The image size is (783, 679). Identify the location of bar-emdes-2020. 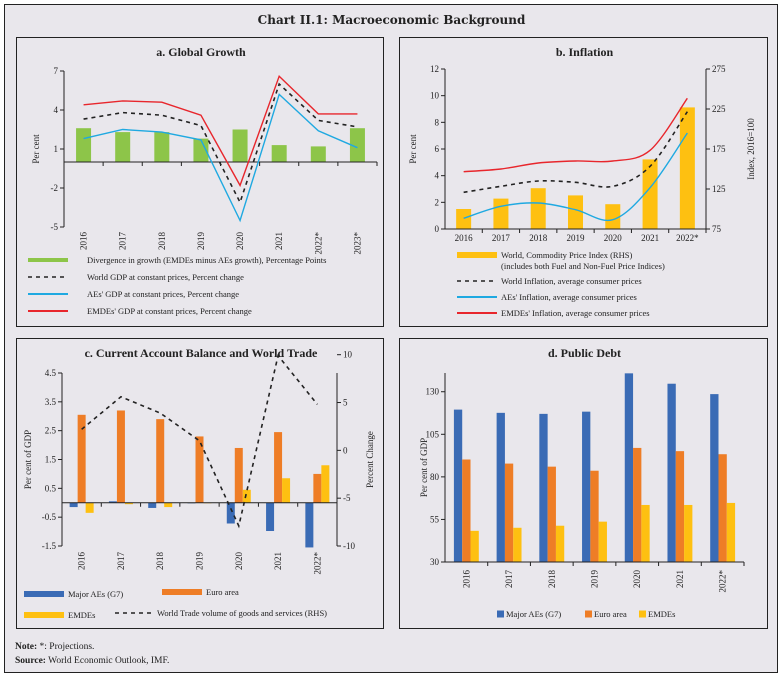
(645, 533).